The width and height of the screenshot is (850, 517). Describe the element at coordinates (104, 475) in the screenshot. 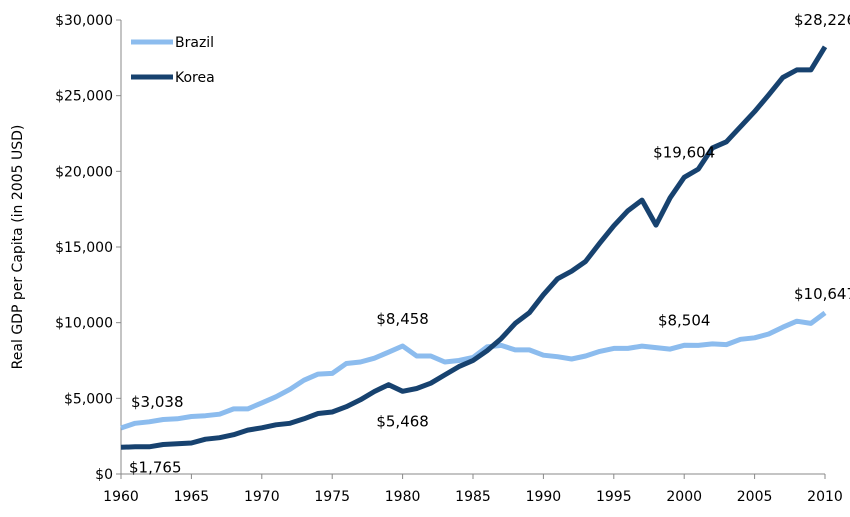

I see `y-tick-label: $0` at that location.